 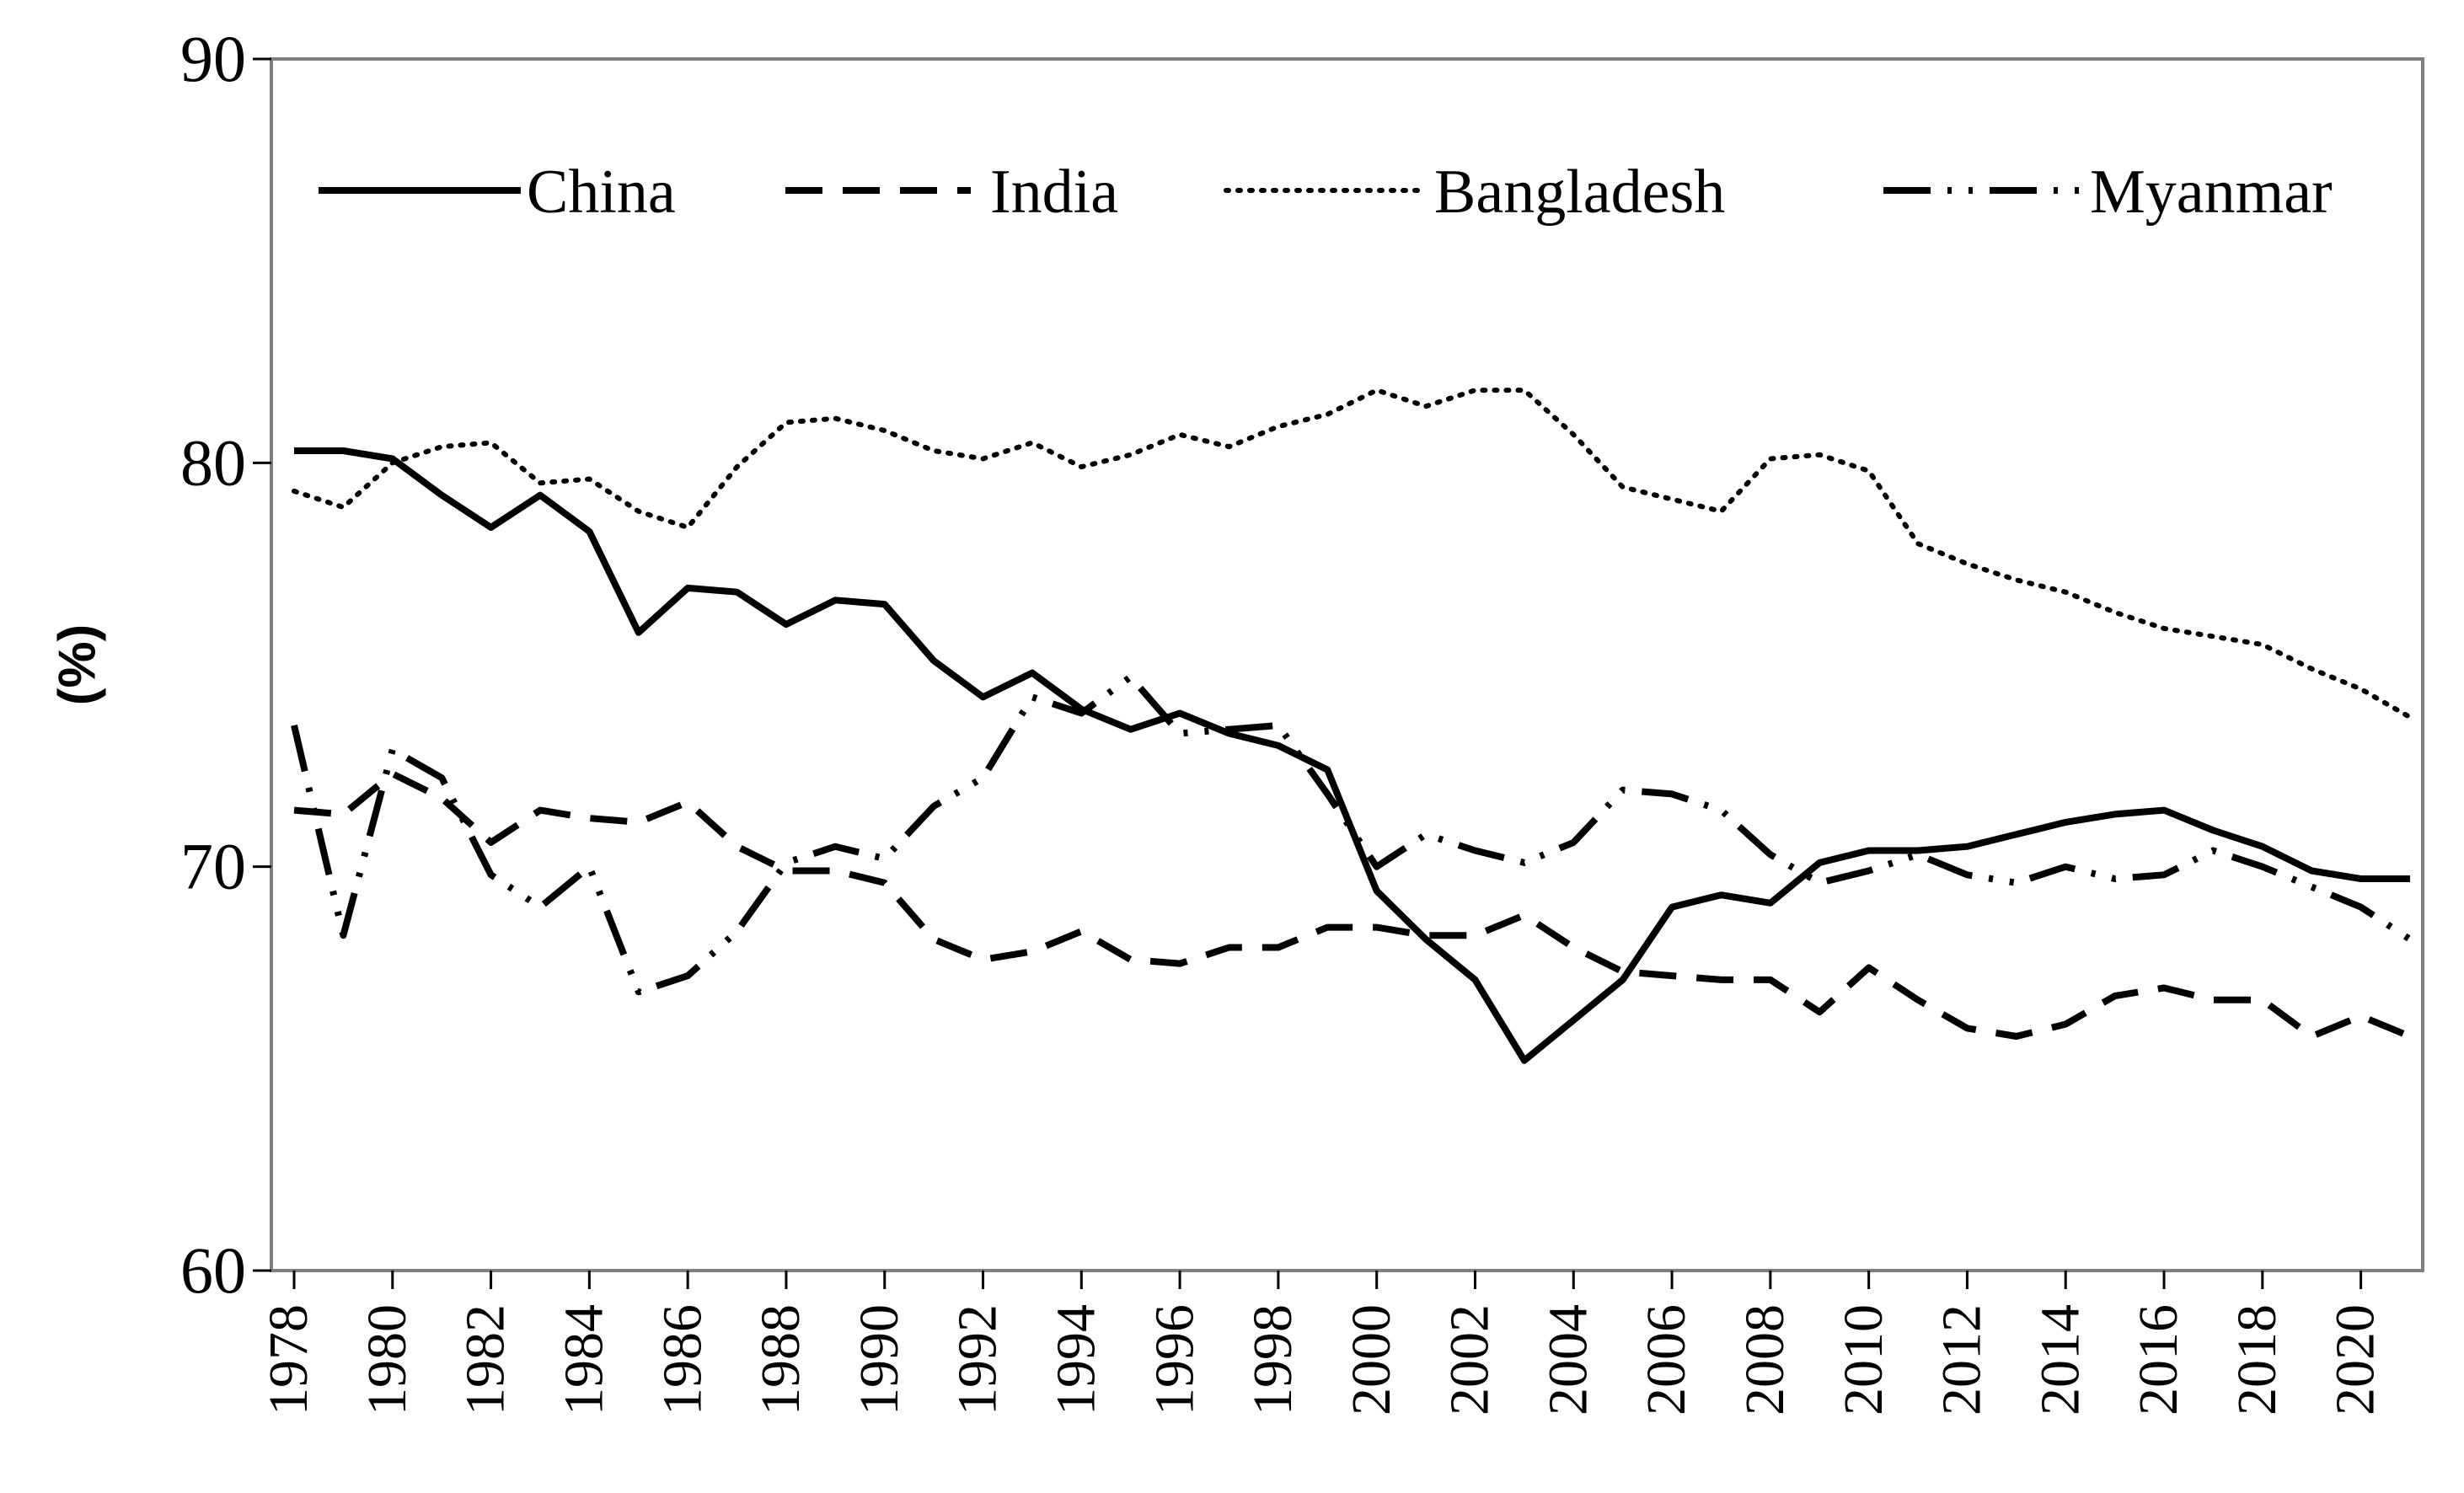 I want to click on x-tick-label: 2020, so click(x=2355, y=1359).